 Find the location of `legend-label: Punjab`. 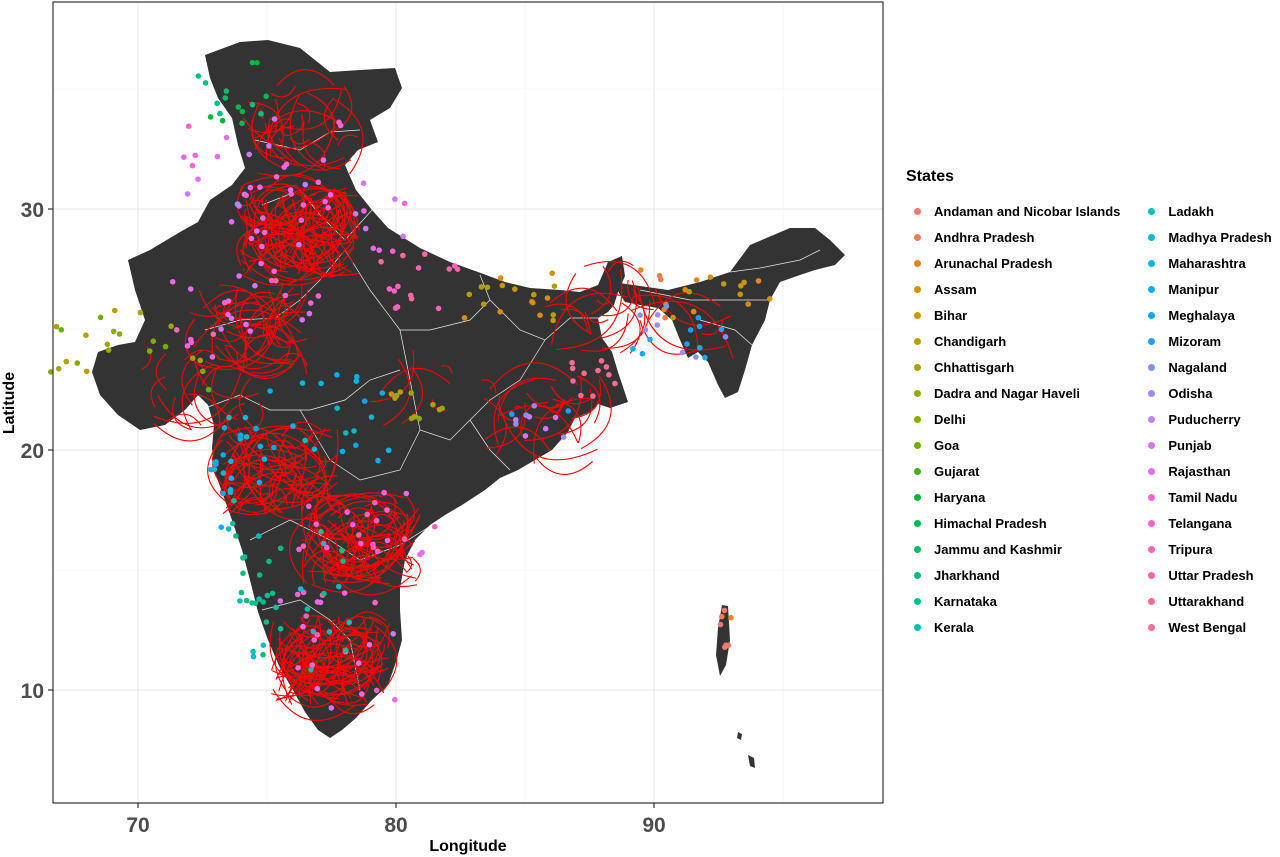

legend-label: Punjab is located at coordinates (1190, 445).